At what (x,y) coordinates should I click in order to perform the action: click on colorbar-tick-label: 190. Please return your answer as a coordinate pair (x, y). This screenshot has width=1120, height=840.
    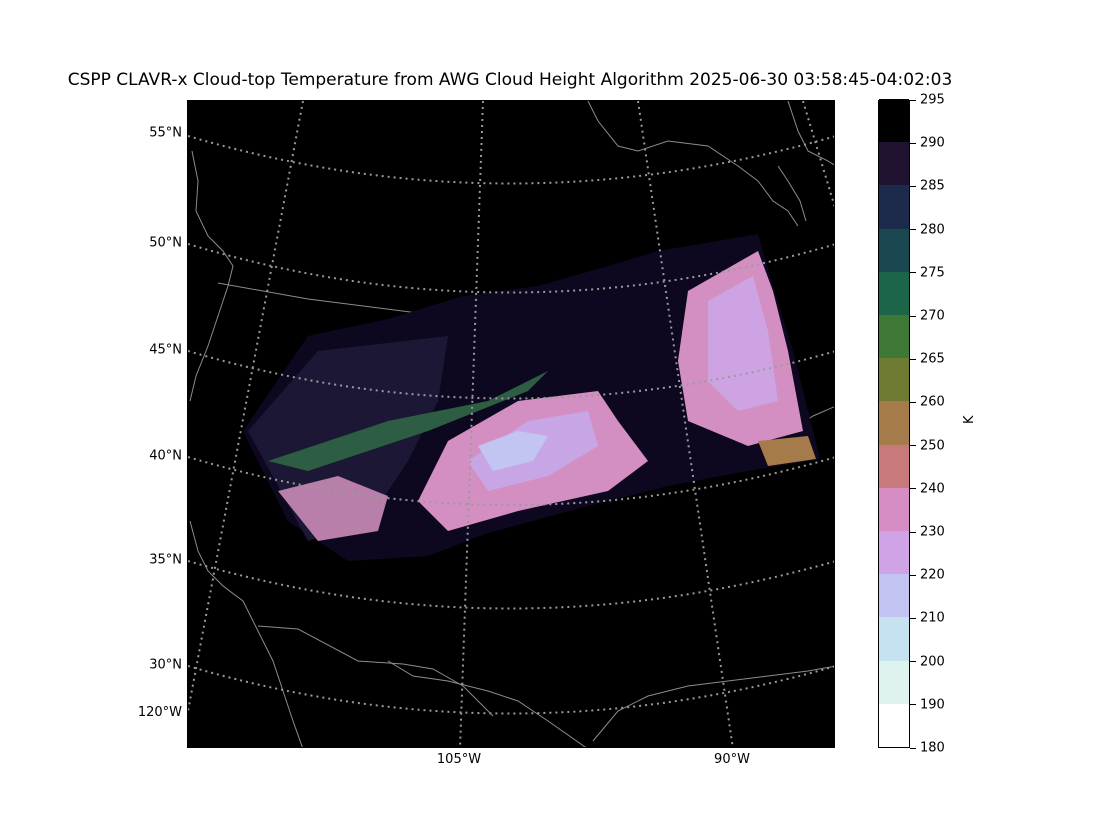
    Looking at the image, I should click on (932, 705).